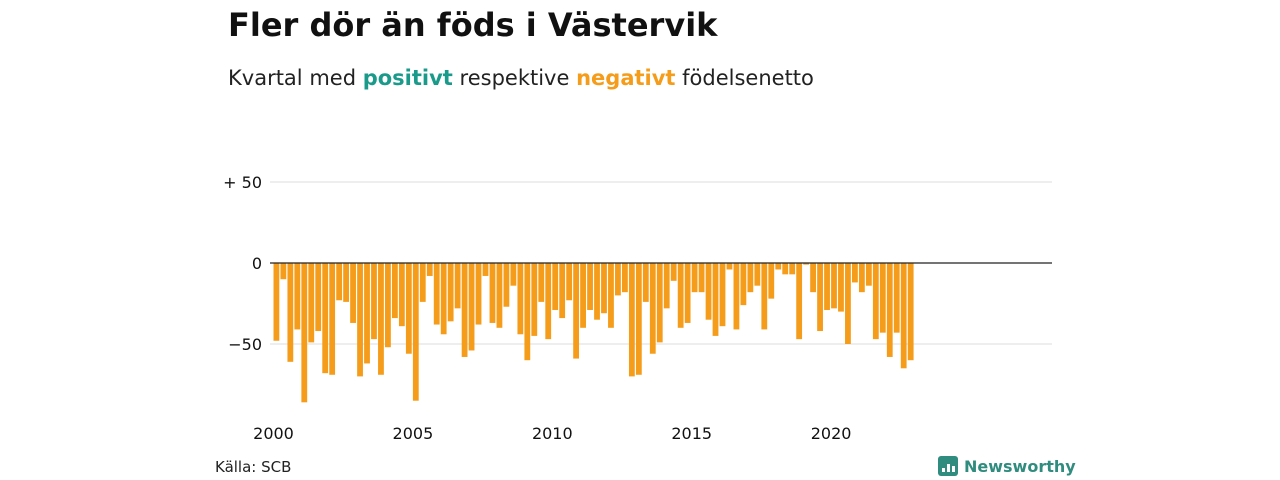 This screenshot has width=1280, height=480. Describe the element at coordinates (626, 78) in the screenshot. I see `subtitle-negative-word: negativt` at that location.